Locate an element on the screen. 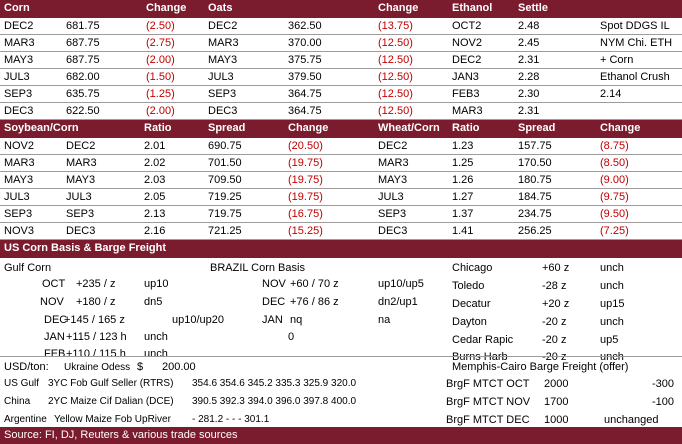 This screenshot has height=444, width=682. interior-basis-value: -28 z is located at coordinates (554, 286).